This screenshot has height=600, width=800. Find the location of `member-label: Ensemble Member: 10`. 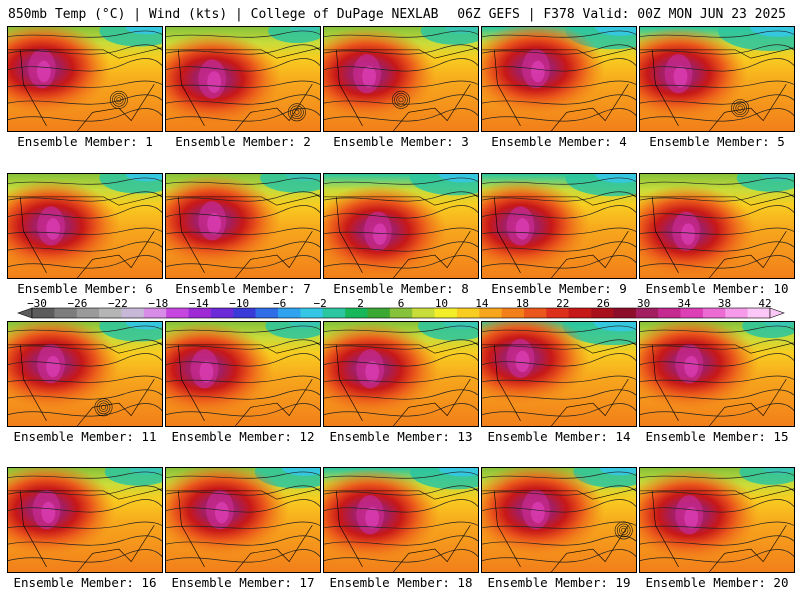

member-label: Ensemble Member: 10 is located at coordinates (717, 288).